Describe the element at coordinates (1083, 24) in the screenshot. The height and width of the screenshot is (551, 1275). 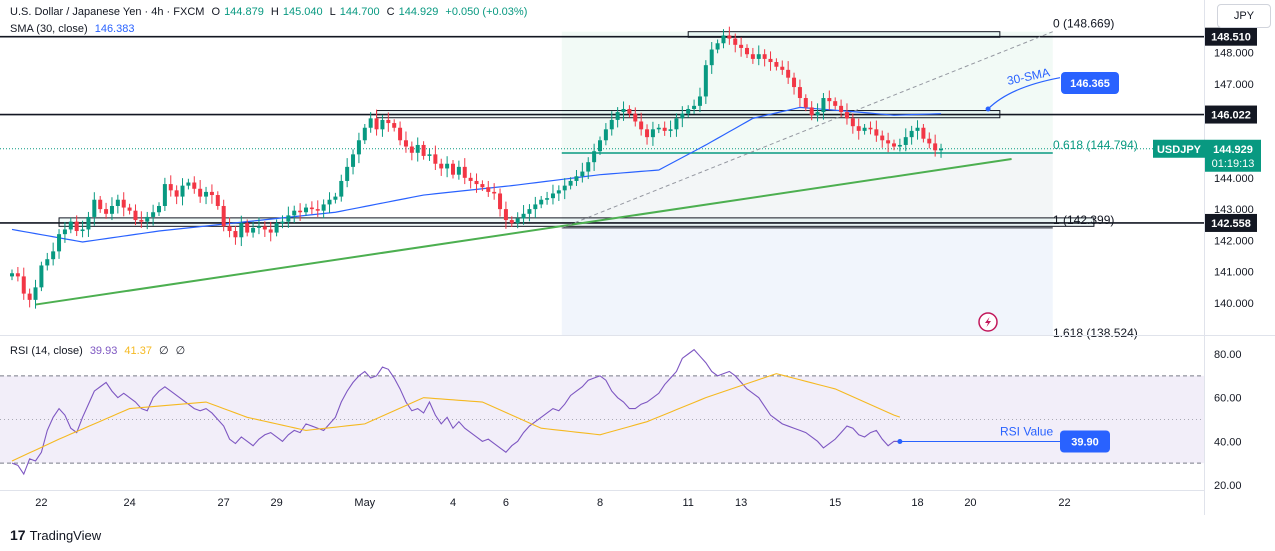
I see `fib-label: 0 (148.669)` at that location.